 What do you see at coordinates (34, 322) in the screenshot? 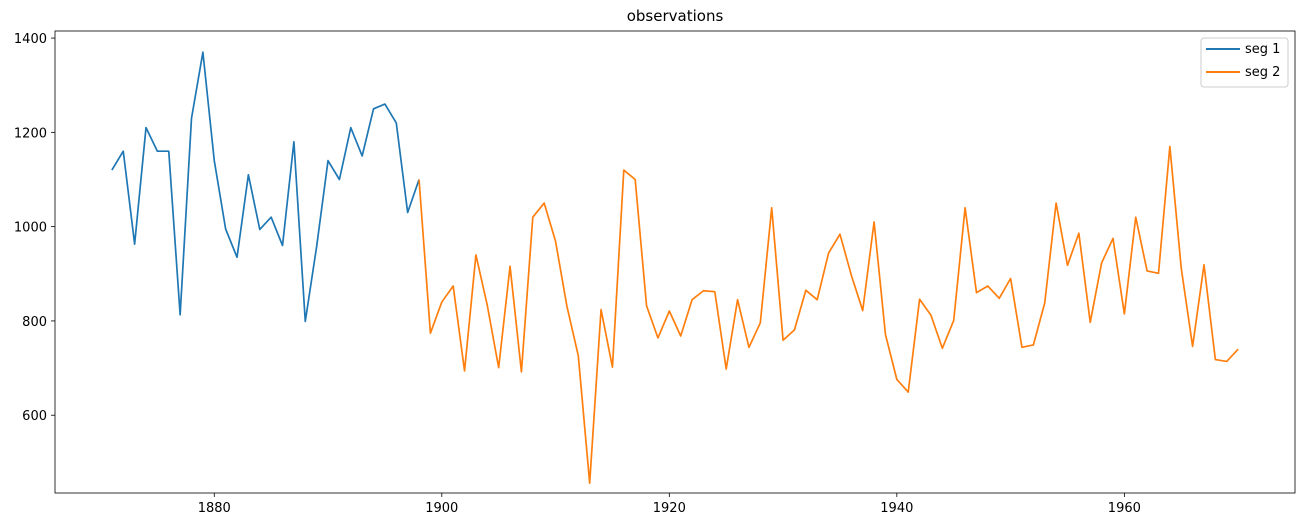
I see `y-tick-label: 800` at bounding box center [34, 322].